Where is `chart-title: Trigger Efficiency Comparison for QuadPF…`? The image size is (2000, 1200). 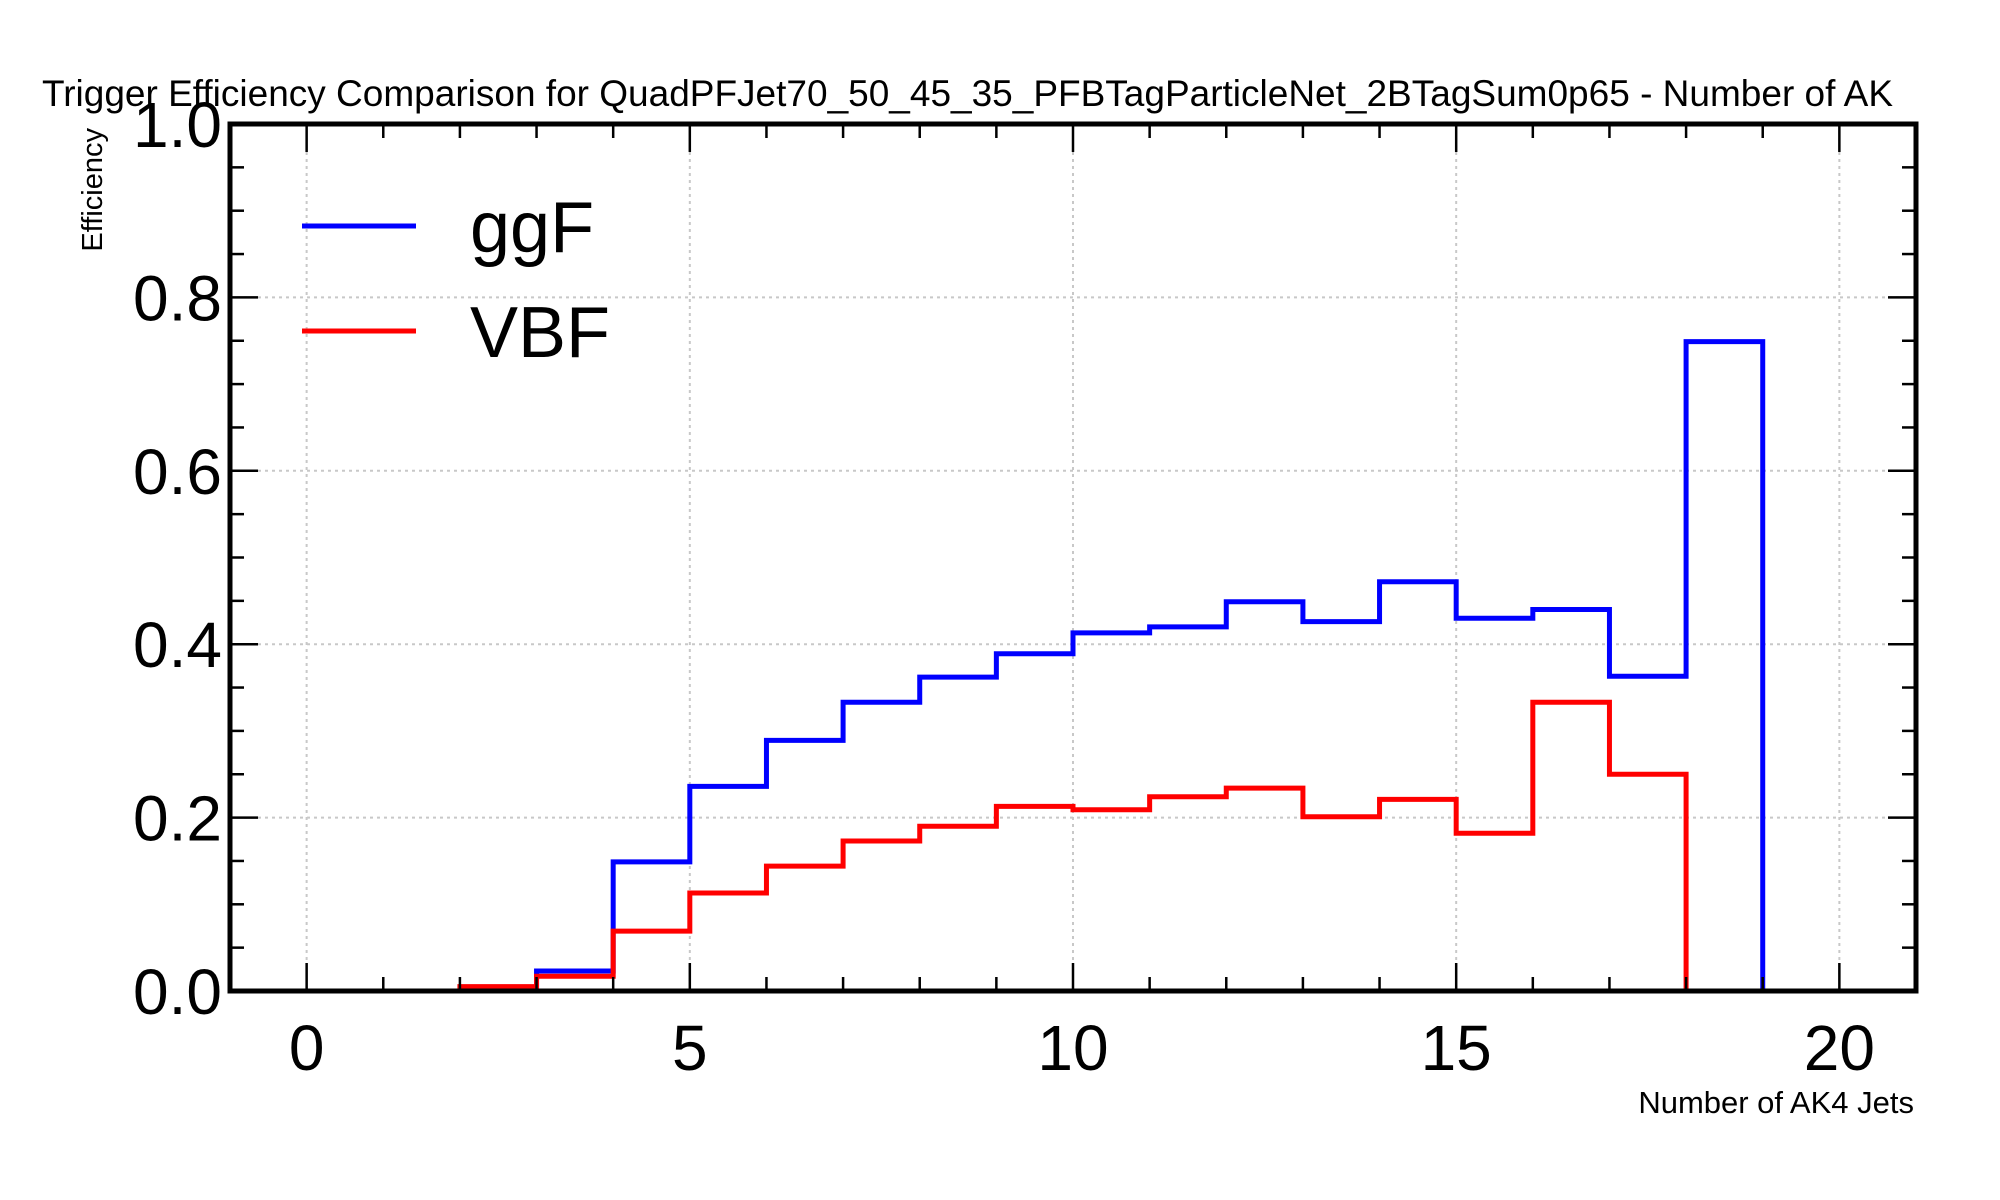
chart-title: Trigger Efficiency Comparison for QuadPF… is located at coordinates (967, 93).